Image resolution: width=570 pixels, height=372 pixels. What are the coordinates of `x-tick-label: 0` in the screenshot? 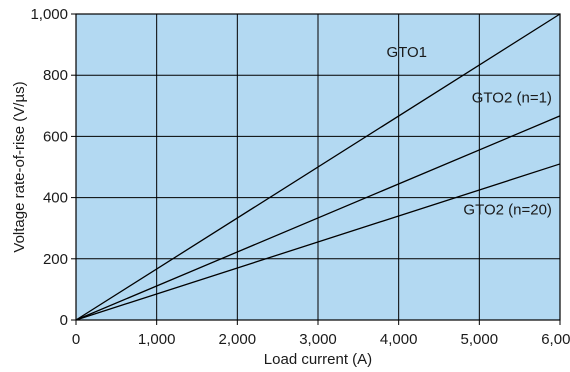 It's located at (76, 339).